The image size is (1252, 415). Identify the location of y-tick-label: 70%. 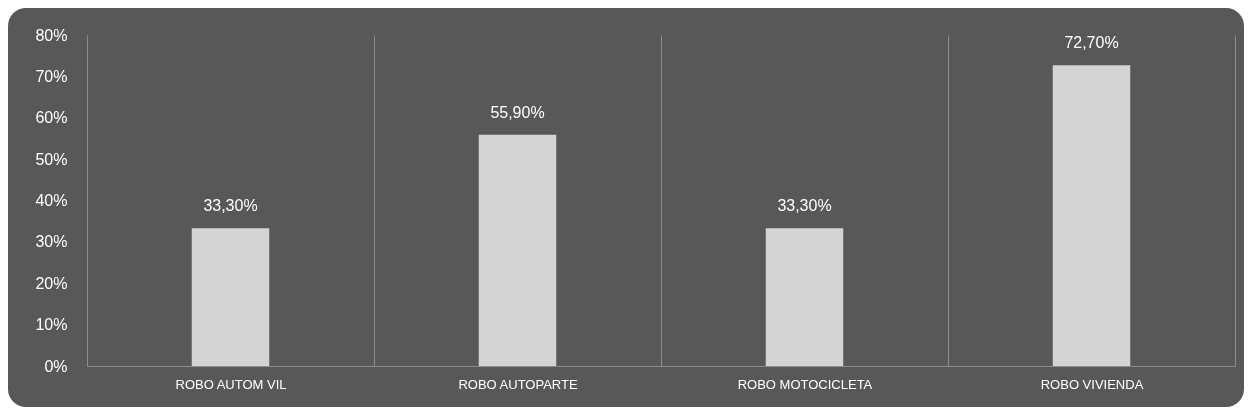
(51, 76).